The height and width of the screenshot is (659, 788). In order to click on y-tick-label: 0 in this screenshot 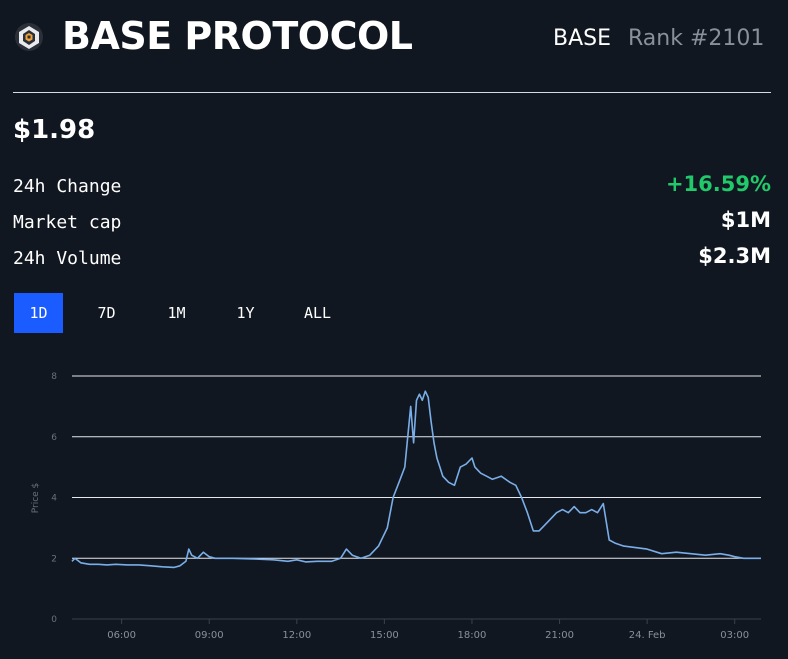, I will do `click(54, 620)`.